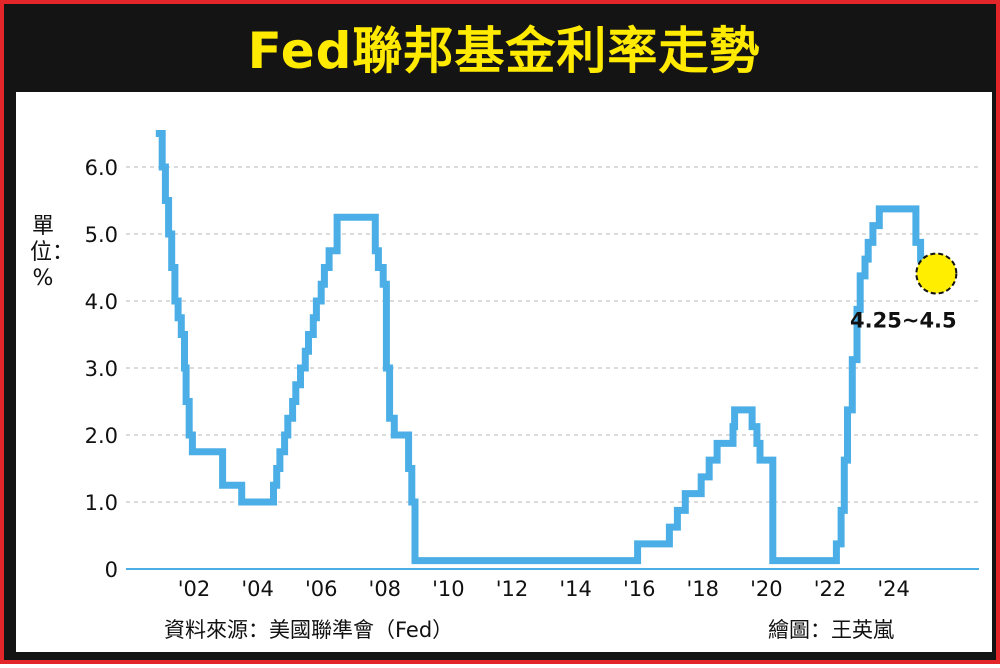  What do you see at coordinates (448, 589) in the screenshot?
I see `x-tick-label: '10` at bounding box center [448, 589].